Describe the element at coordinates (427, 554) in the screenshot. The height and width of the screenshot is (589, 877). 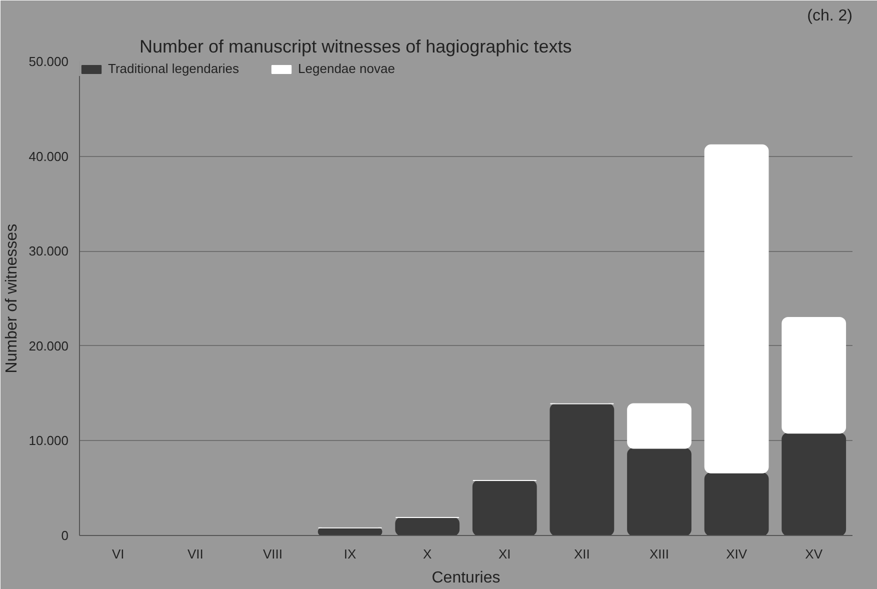
I see `x-tick-label: X` at that location.